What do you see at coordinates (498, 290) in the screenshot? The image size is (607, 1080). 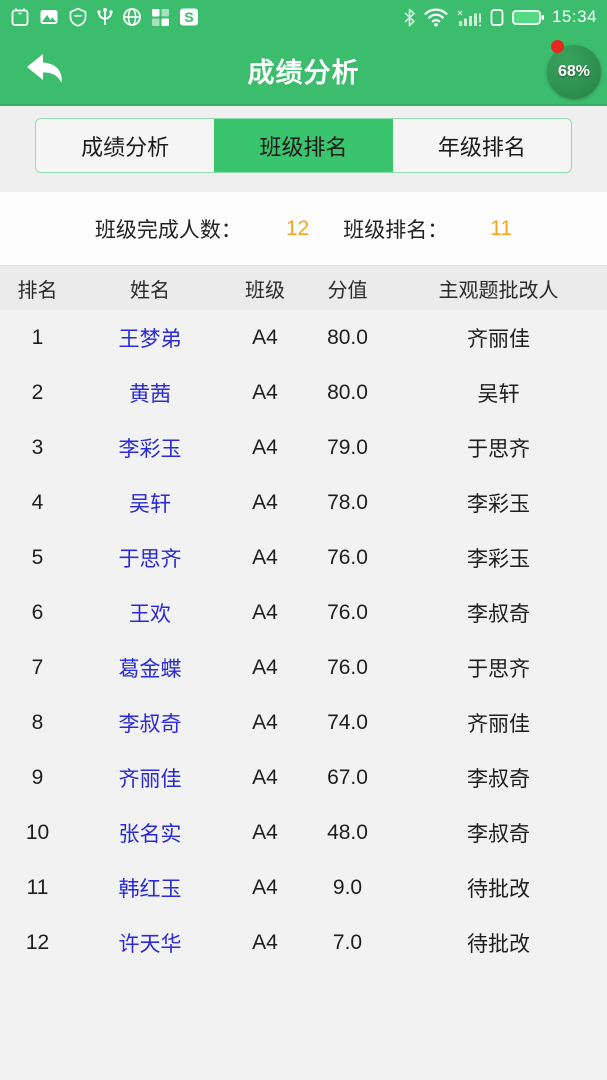 I see `col-grader: 主观题批改人` at bounding box center [498, 290].